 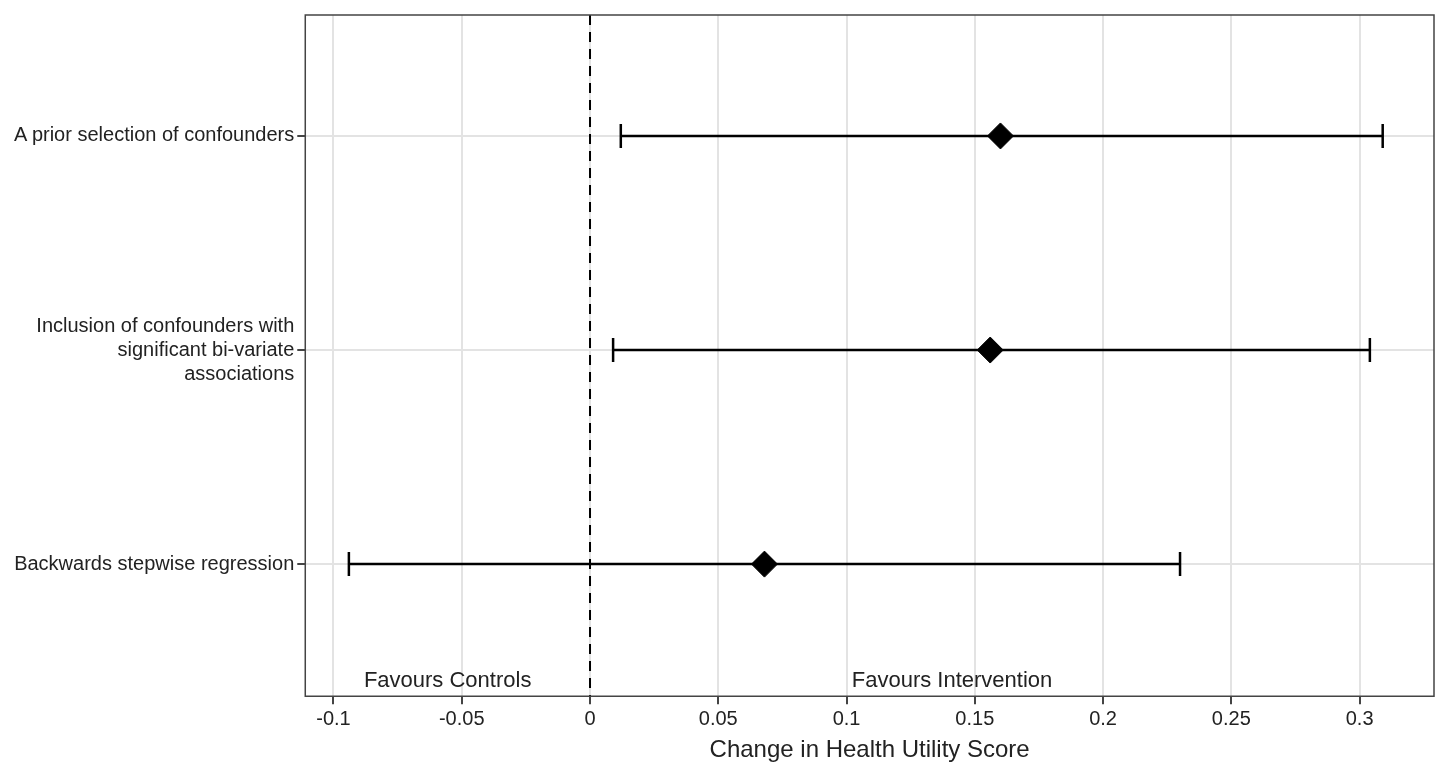 I want to click on y-tick-label: Inclusion of confounders with significant bi-variate associations, so click(x=165, y=348).